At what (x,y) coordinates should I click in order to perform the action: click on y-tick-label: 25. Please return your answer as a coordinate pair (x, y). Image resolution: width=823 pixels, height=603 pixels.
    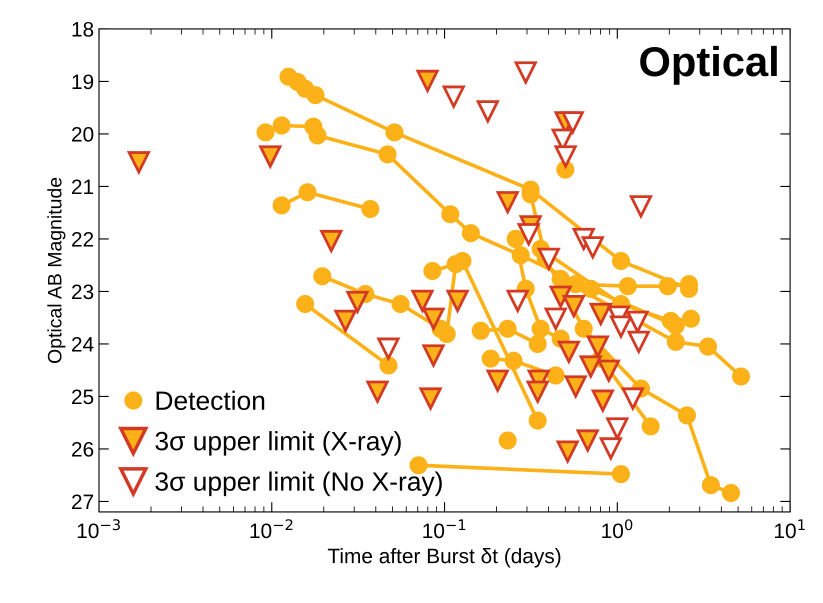
    Looking at the image, I should click on (83, 396).